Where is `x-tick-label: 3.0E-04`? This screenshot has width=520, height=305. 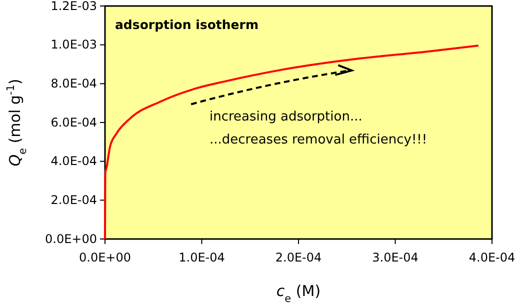 x-tick-label: 3.0E-04 is located at coordinates (395, 257).